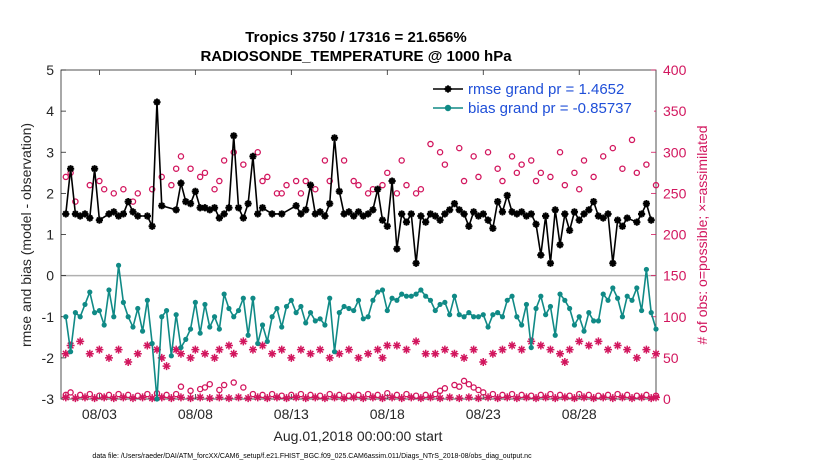  What do you see at coordinates (50, 193) in the screenshot?
I see `left-y-tick-label: 2` at bounding box center [50, 193].